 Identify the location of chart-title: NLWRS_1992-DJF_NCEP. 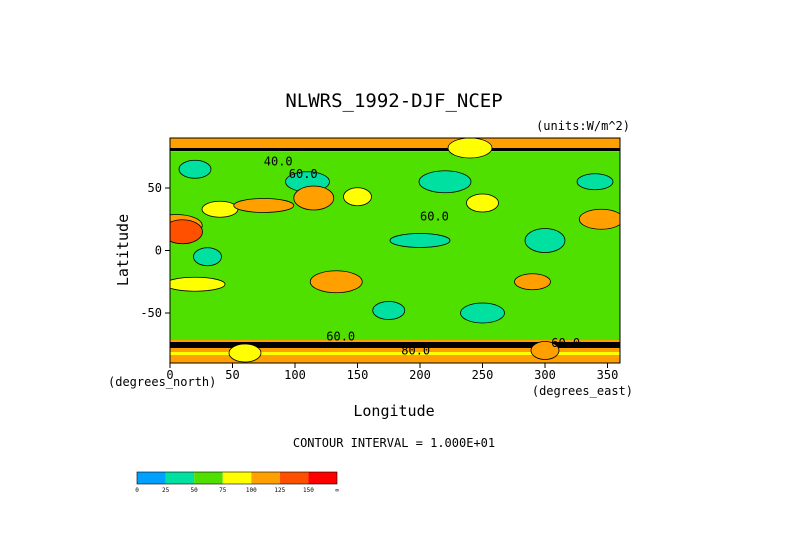
(393, 101).